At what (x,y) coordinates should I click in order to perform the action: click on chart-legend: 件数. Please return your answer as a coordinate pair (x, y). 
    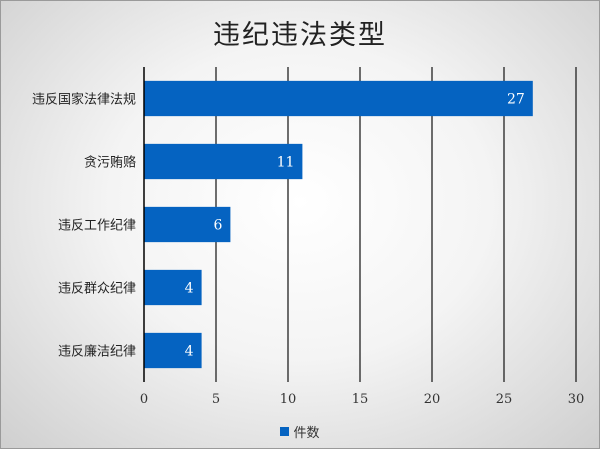
    Looking at the image, I should click on (300, 431).